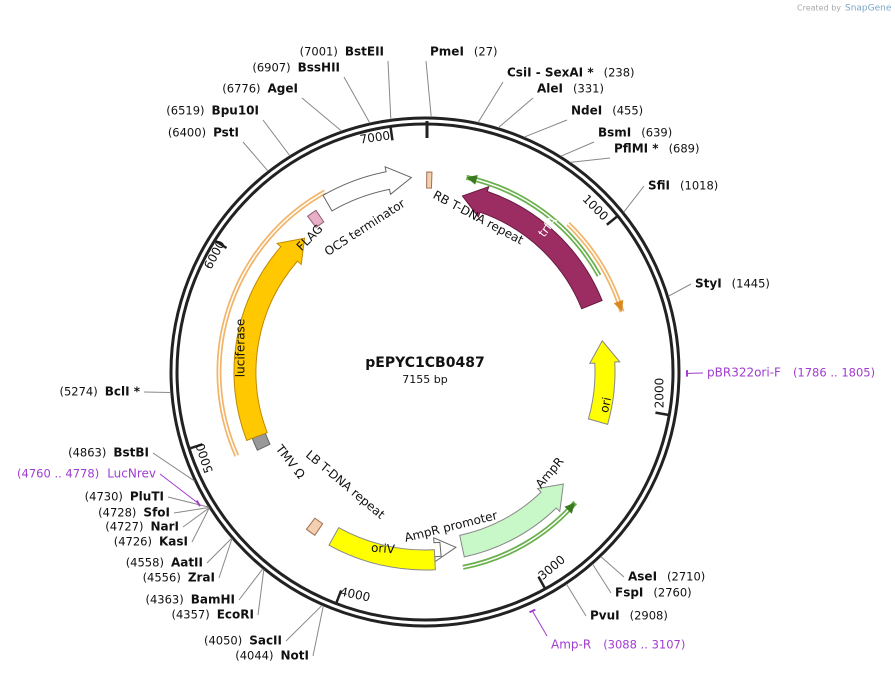 The image size is (895, 674). What do you see at coordinates (235, 111) in the screenshot?
I see `site-name: Bpu10I` at bounding box center [235, 111].